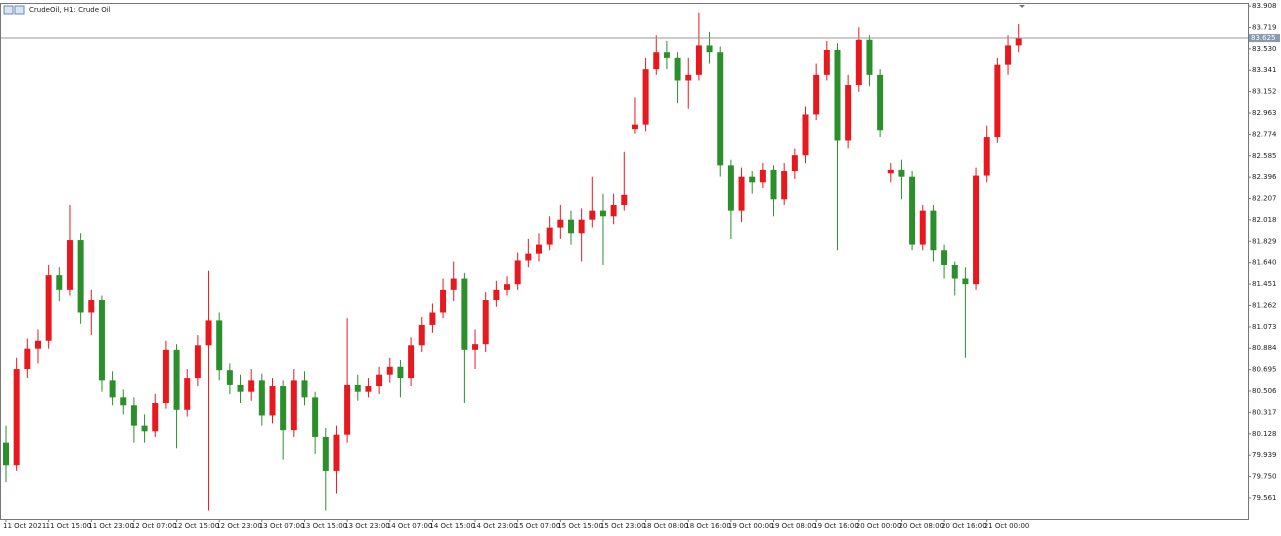  Describe the element at coordinates (1264, 455) in the screenshot. I see `y-tick-label: 79.939` at that location.